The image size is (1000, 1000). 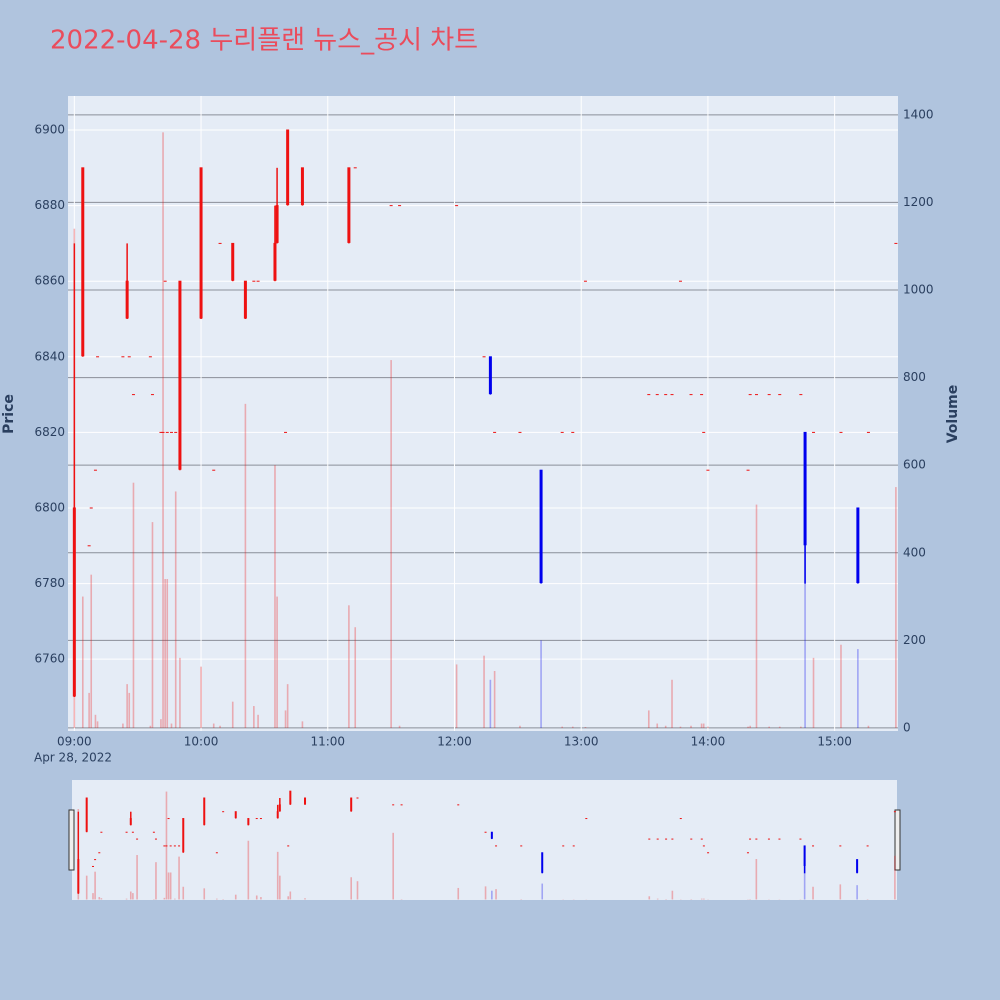 I want to click on y2-tick-label: 400, so click(x=914, y=552).